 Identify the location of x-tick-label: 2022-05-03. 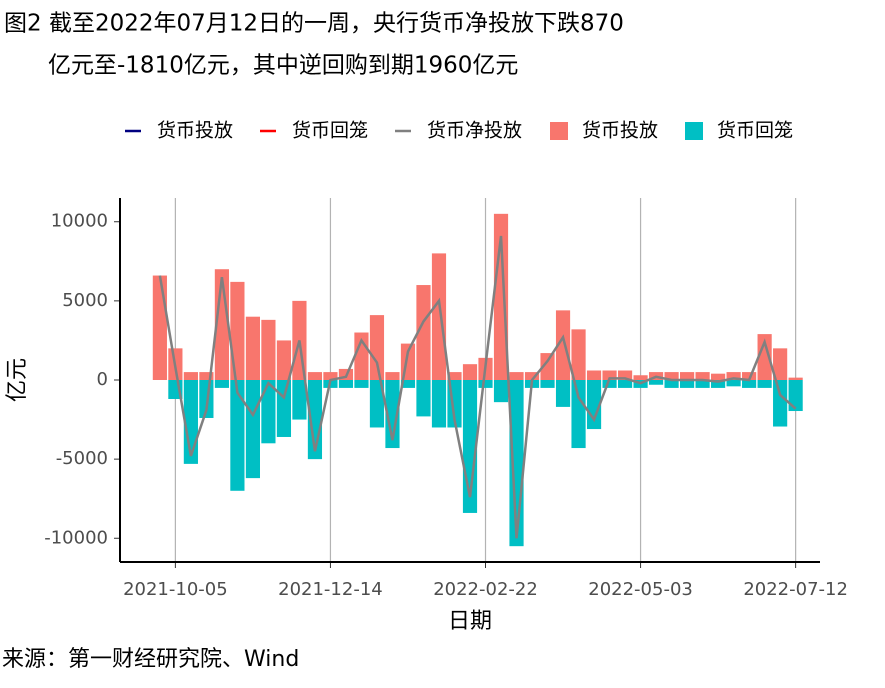
(640, 589).